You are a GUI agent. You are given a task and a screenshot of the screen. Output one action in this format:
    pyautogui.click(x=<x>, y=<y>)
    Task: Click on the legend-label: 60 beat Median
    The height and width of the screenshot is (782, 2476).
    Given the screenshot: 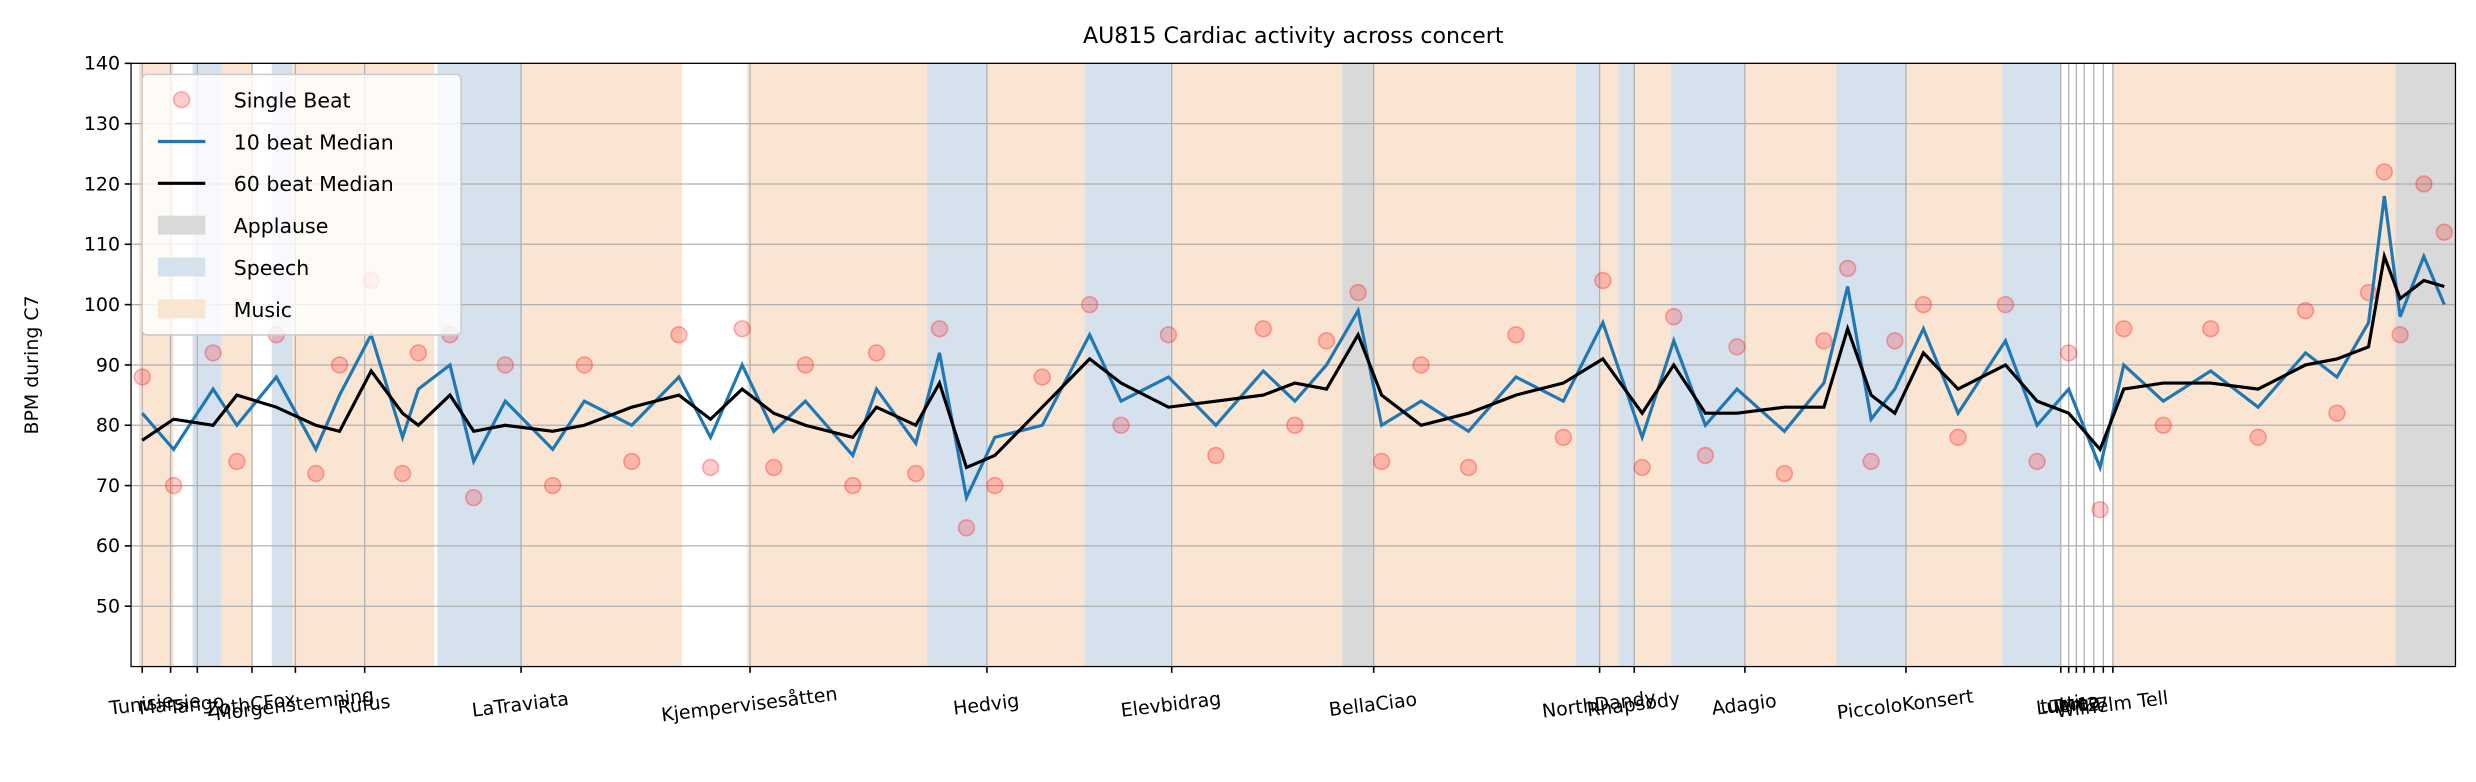 What is the action you would take?
    pyautogui.click(x=314, y=184)
    